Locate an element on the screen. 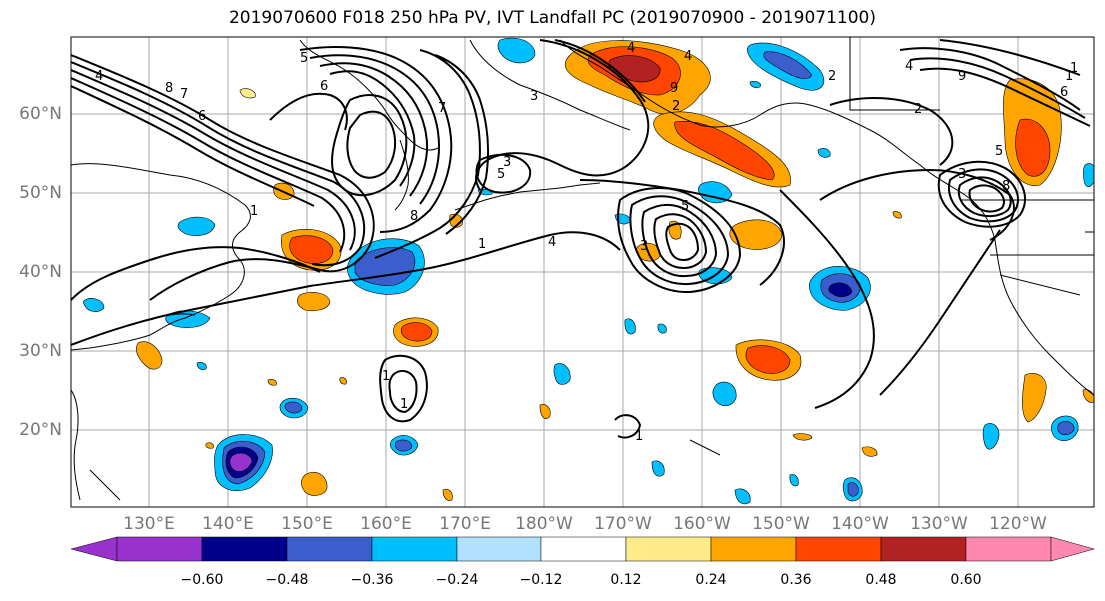  colorbar-tick: −0.48 is located at coordinates (287, 580).